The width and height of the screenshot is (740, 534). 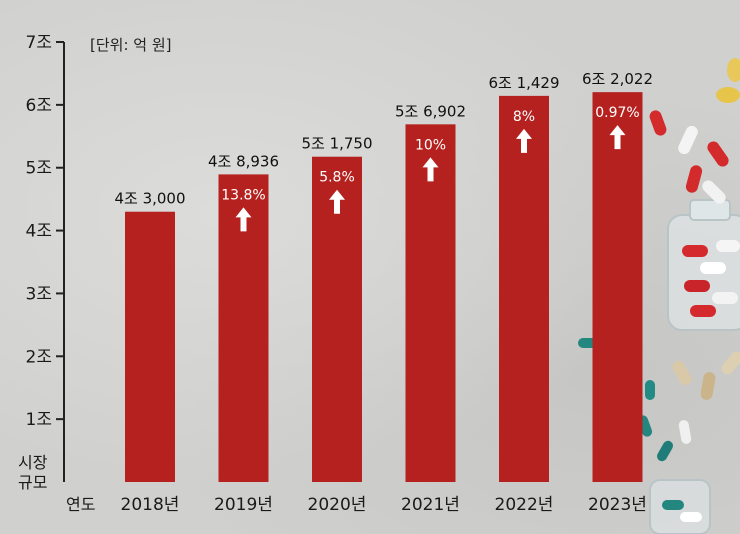 What do you see at coordinates (337, 178) in the screenshot?
I see `growth-rate-label: 5.8%` at bounding box center [337, 178].